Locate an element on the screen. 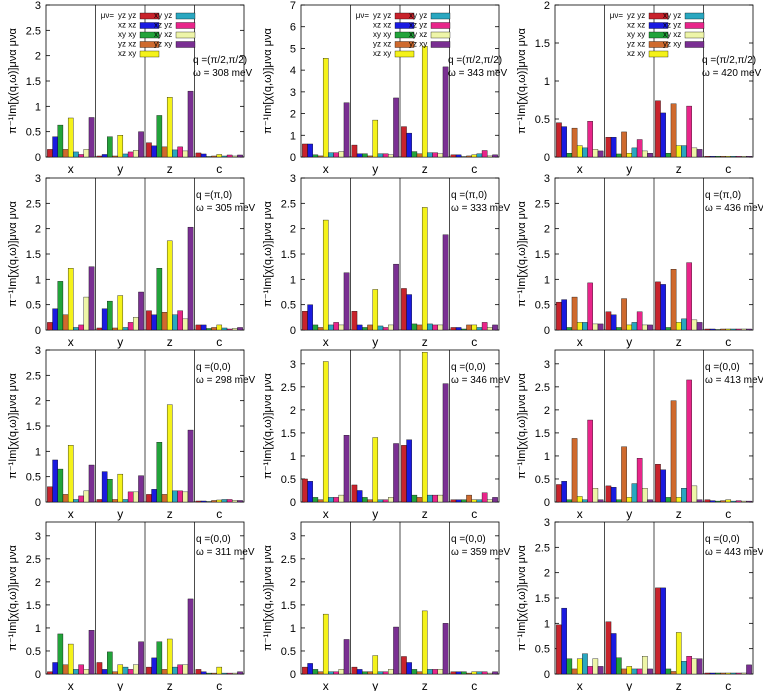 Image resolution: width=763 pixels, height=691 pixels. category-label: z is located at coordinates (425, 514).